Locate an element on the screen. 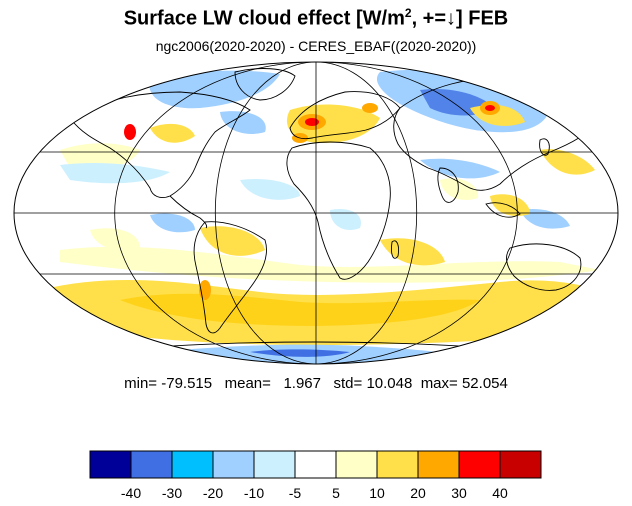 Image resolution: width=632 pixels, height=506 pixels. colorbar-tick-label: -20 is located at coordinates (213, 493).